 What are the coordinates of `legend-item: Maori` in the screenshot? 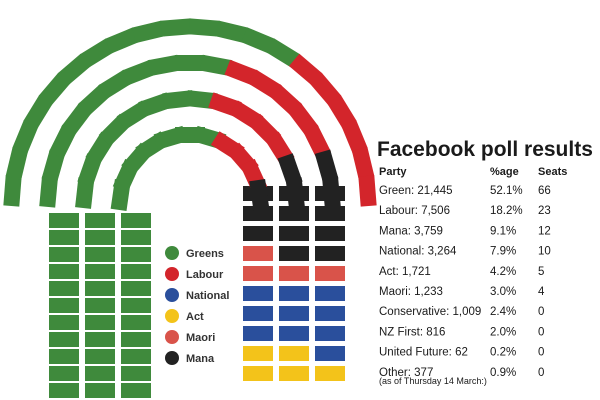 It's located at (190, 337).